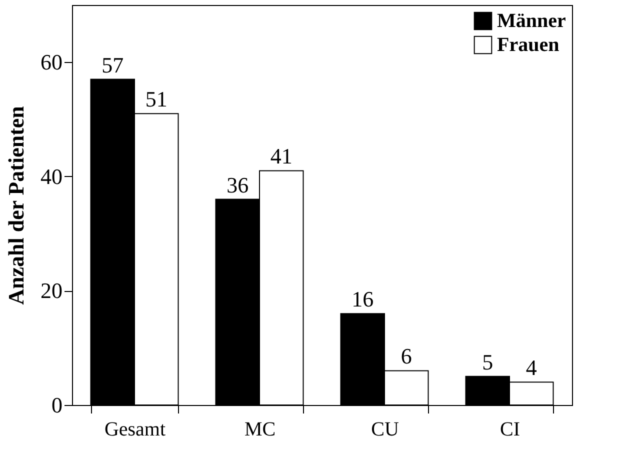  What do you see at coordinates (363, 299) in the screenshot?
I see `data-label: 16` at bounding box center [363, 299].